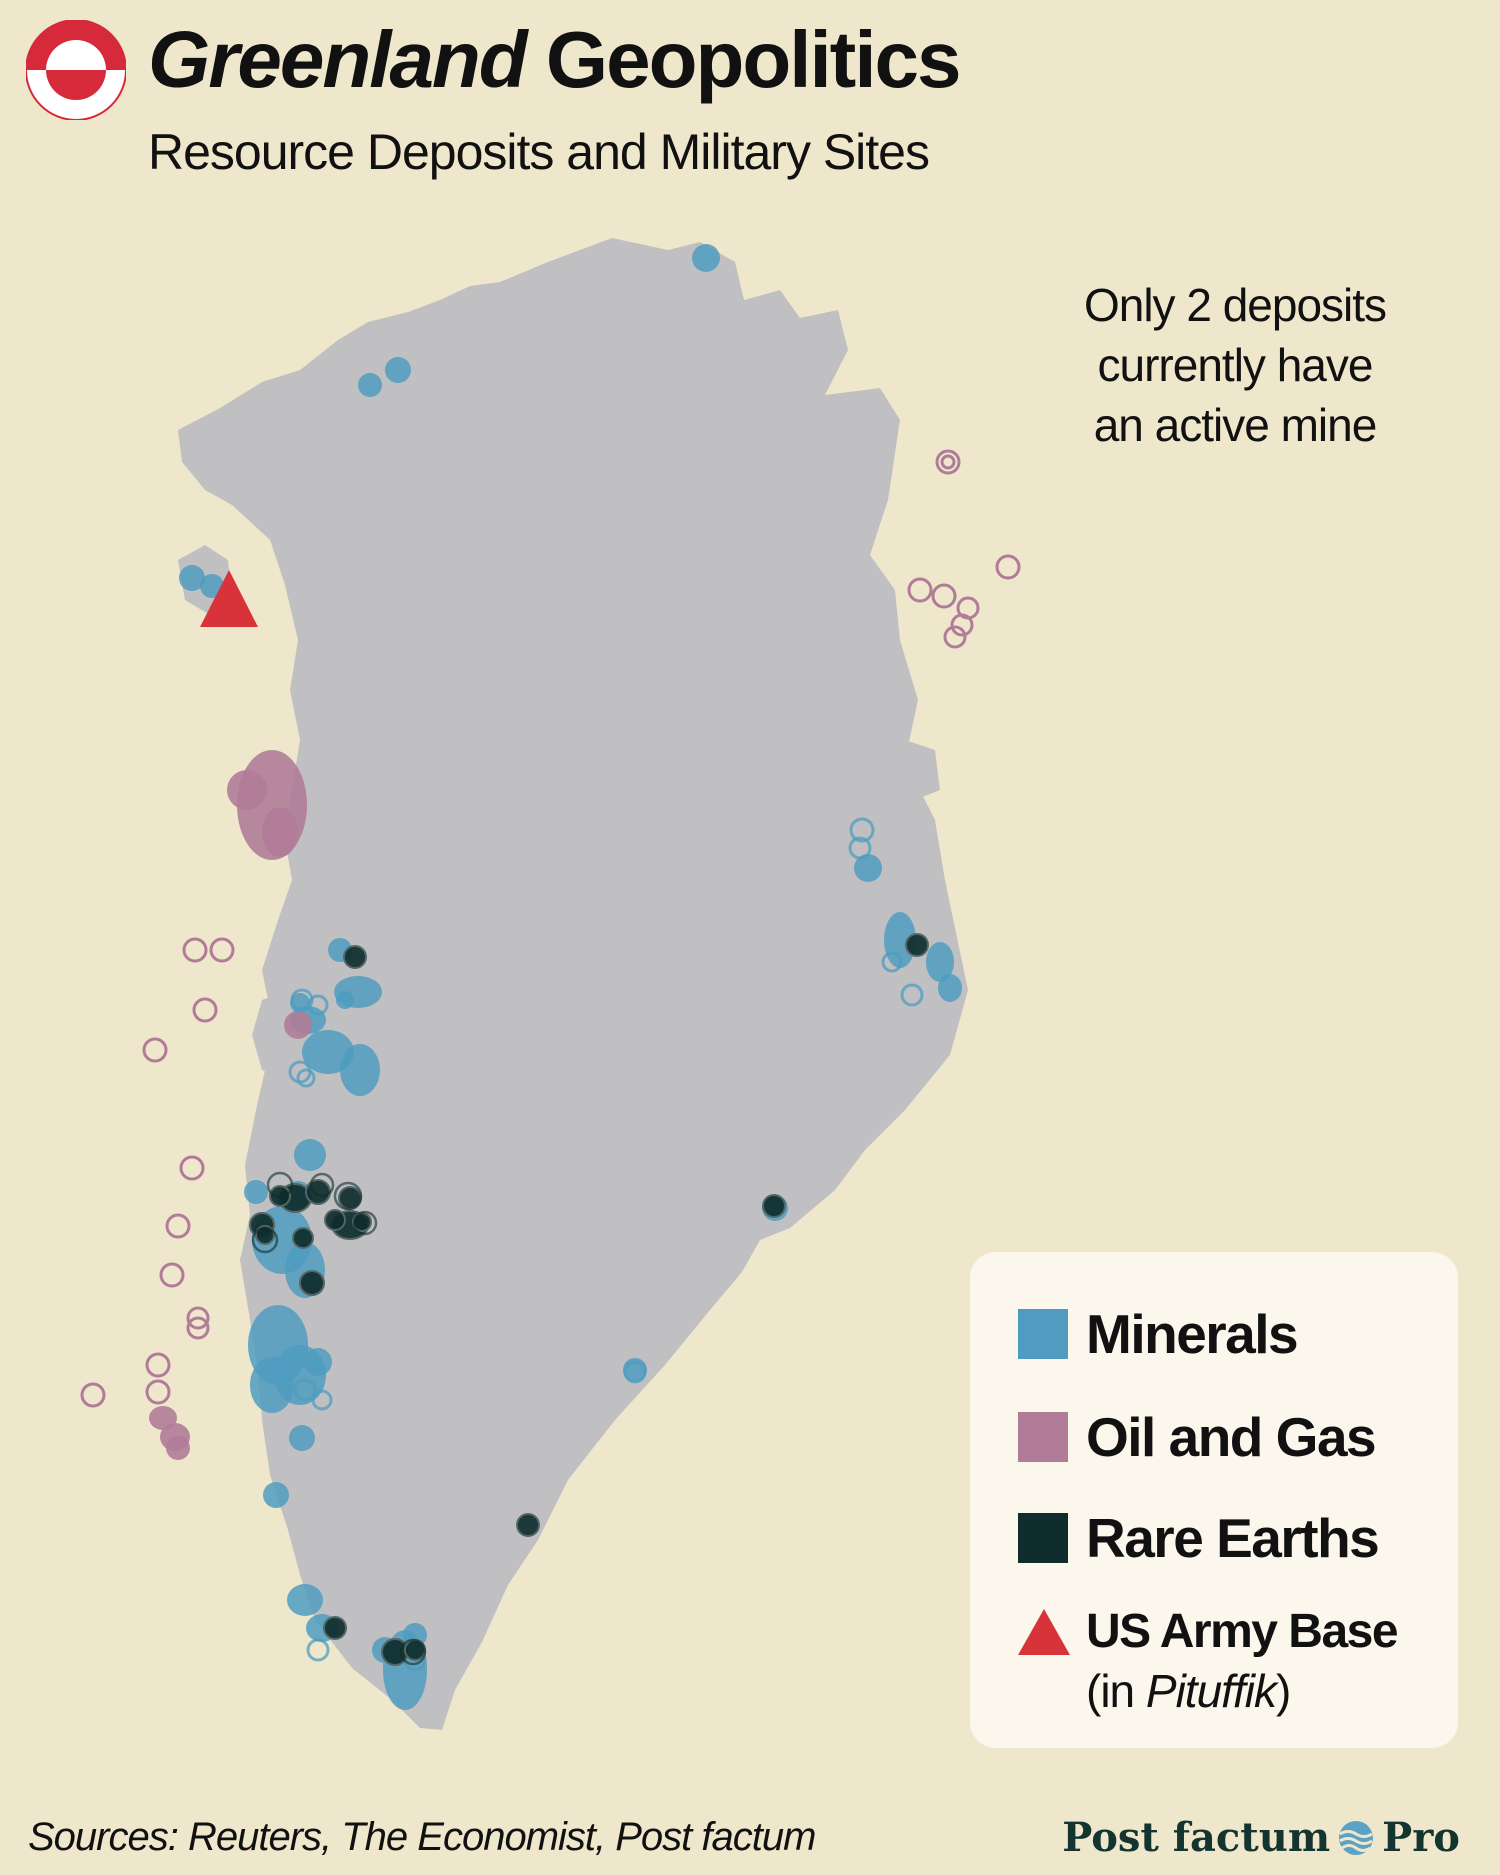 Image resolution: width=1500 pixels, height=1875 pixels. Describe the element at coordinates (1196, 1837) in the screenshot. I see `brand-name: Post factum` at that location.